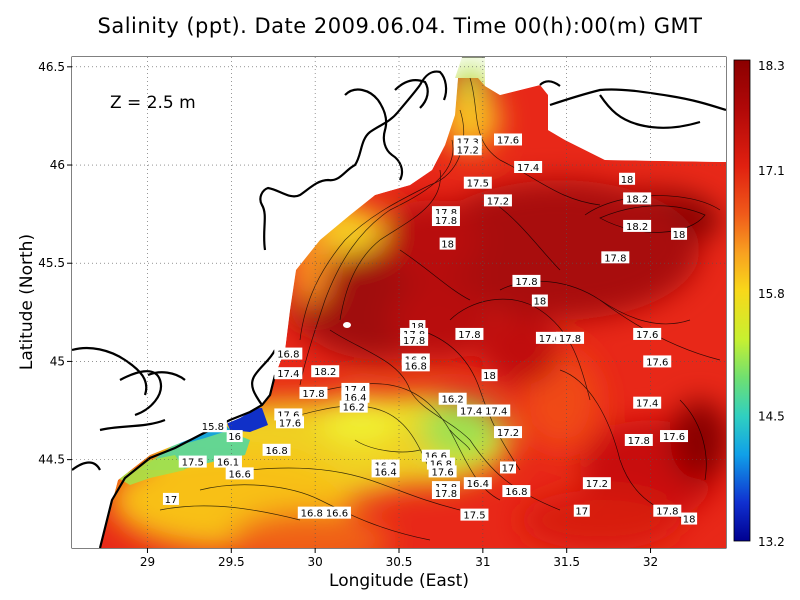 Image resolution: width=800 pixels, height=600 pixels. Describe the element at coordinates (482, 562) in the screenshot. I see `x-tick-label: 31` at that location.